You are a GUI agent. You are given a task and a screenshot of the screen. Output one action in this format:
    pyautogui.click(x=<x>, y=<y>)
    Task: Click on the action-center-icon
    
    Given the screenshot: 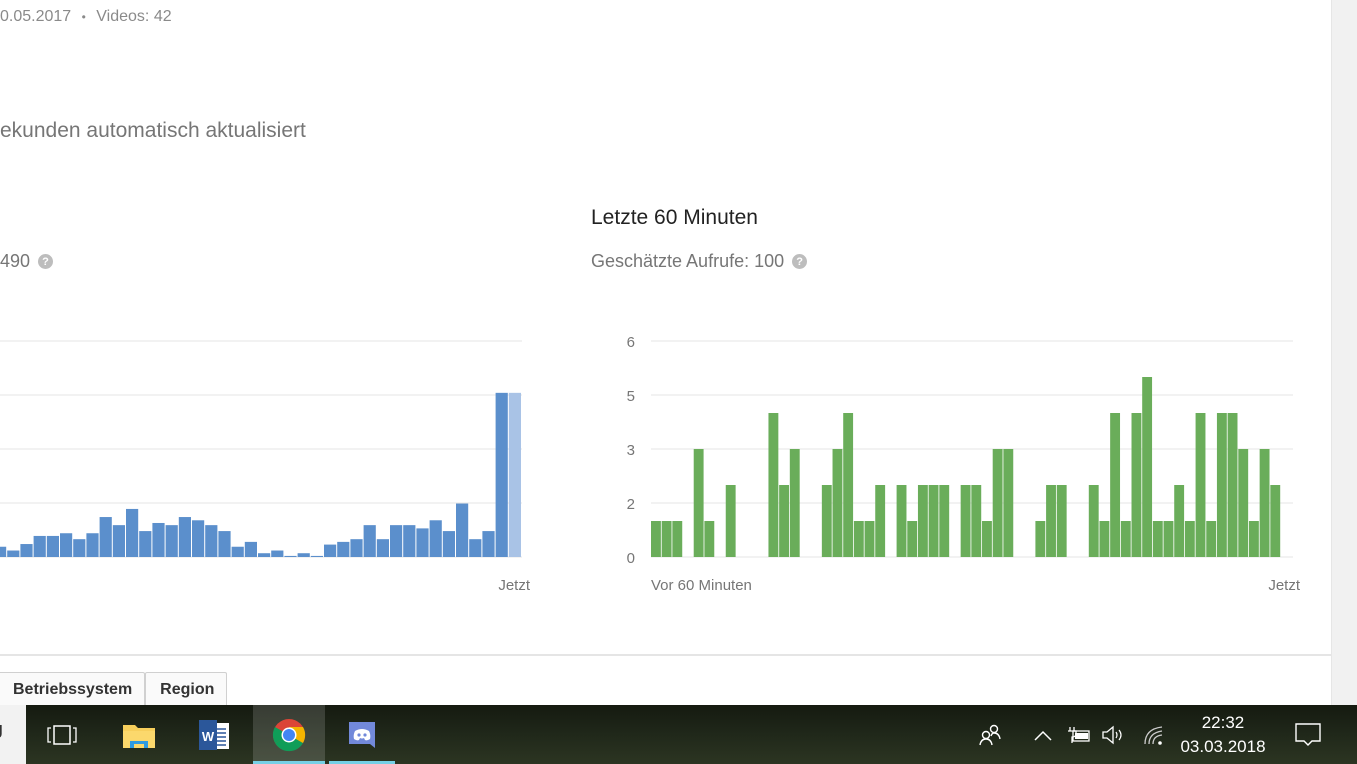 What is the action you would take?
    pyautogui.click(x=1308, y=734)
    